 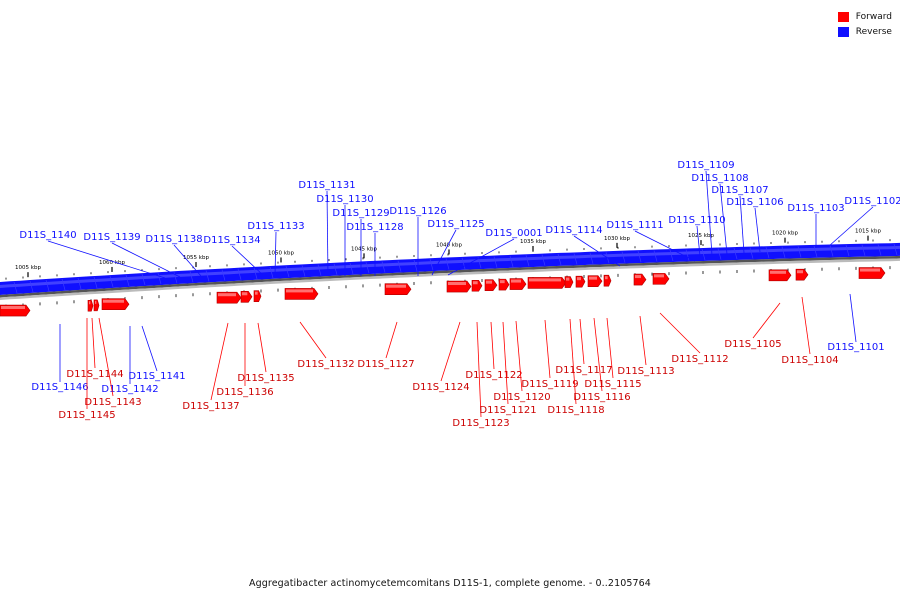 What do you see at coordinates (575, 410) in the screenshot?
I see `forward-gene-label: D11S_1118` at bounding box center [575, 410].